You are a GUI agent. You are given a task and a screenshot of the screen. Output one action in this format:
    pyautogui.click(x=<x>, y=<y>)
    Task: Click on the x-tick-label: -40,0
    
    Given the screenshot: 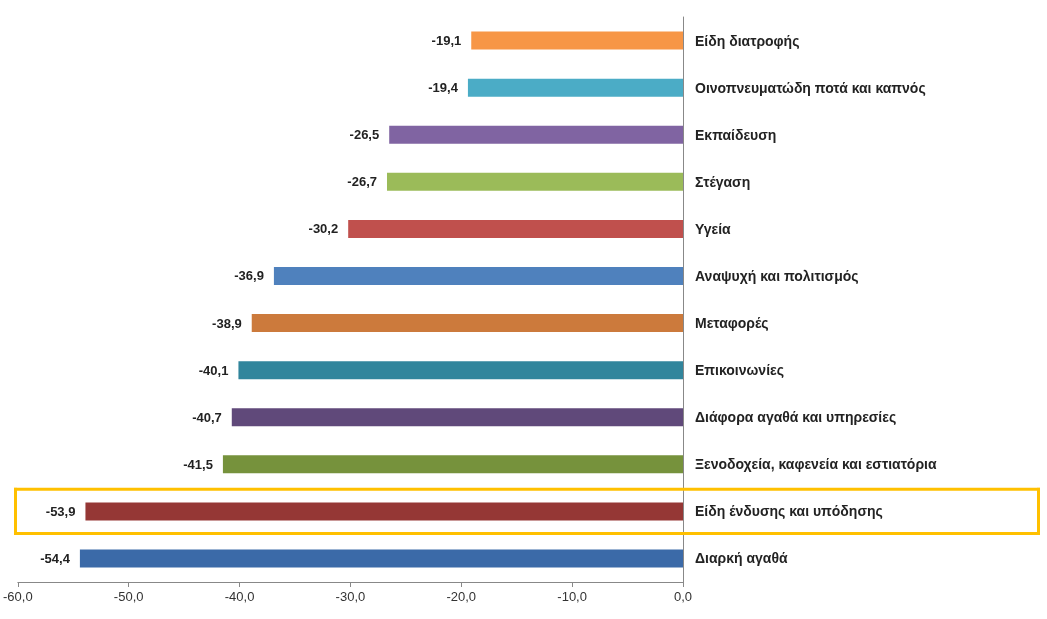 What is the action you would take?
    pyautogui.click(x=239, y=596)
    